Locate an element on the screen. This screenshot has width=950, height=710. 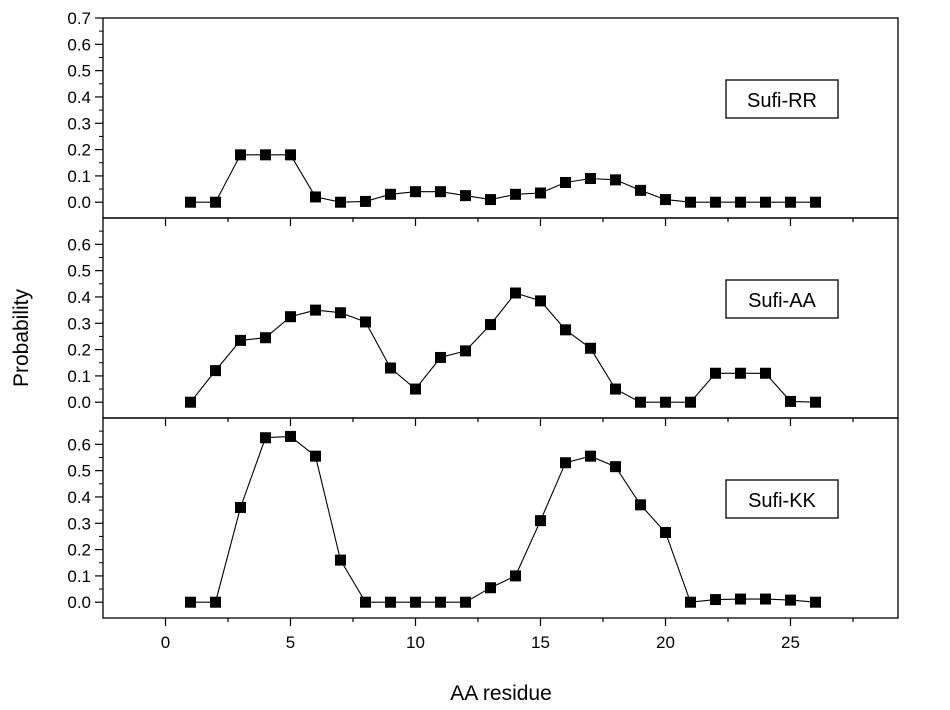
x-axis-label: AA residue is located at coordinates (501, 693).